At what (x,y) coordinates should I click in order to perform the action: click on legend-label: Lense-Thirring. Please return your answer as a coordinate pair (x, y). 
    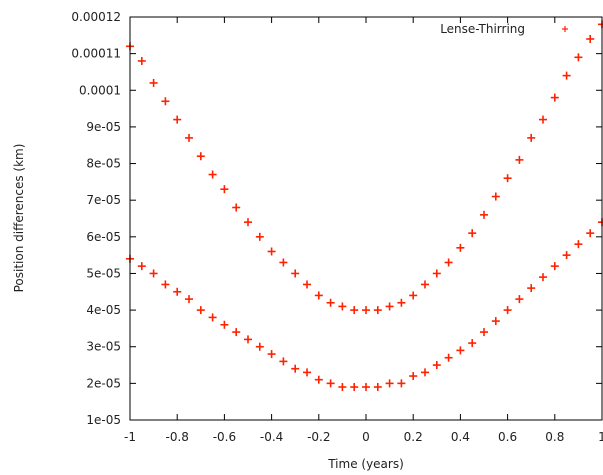
    Looking at the image, I should click on (482, 29).